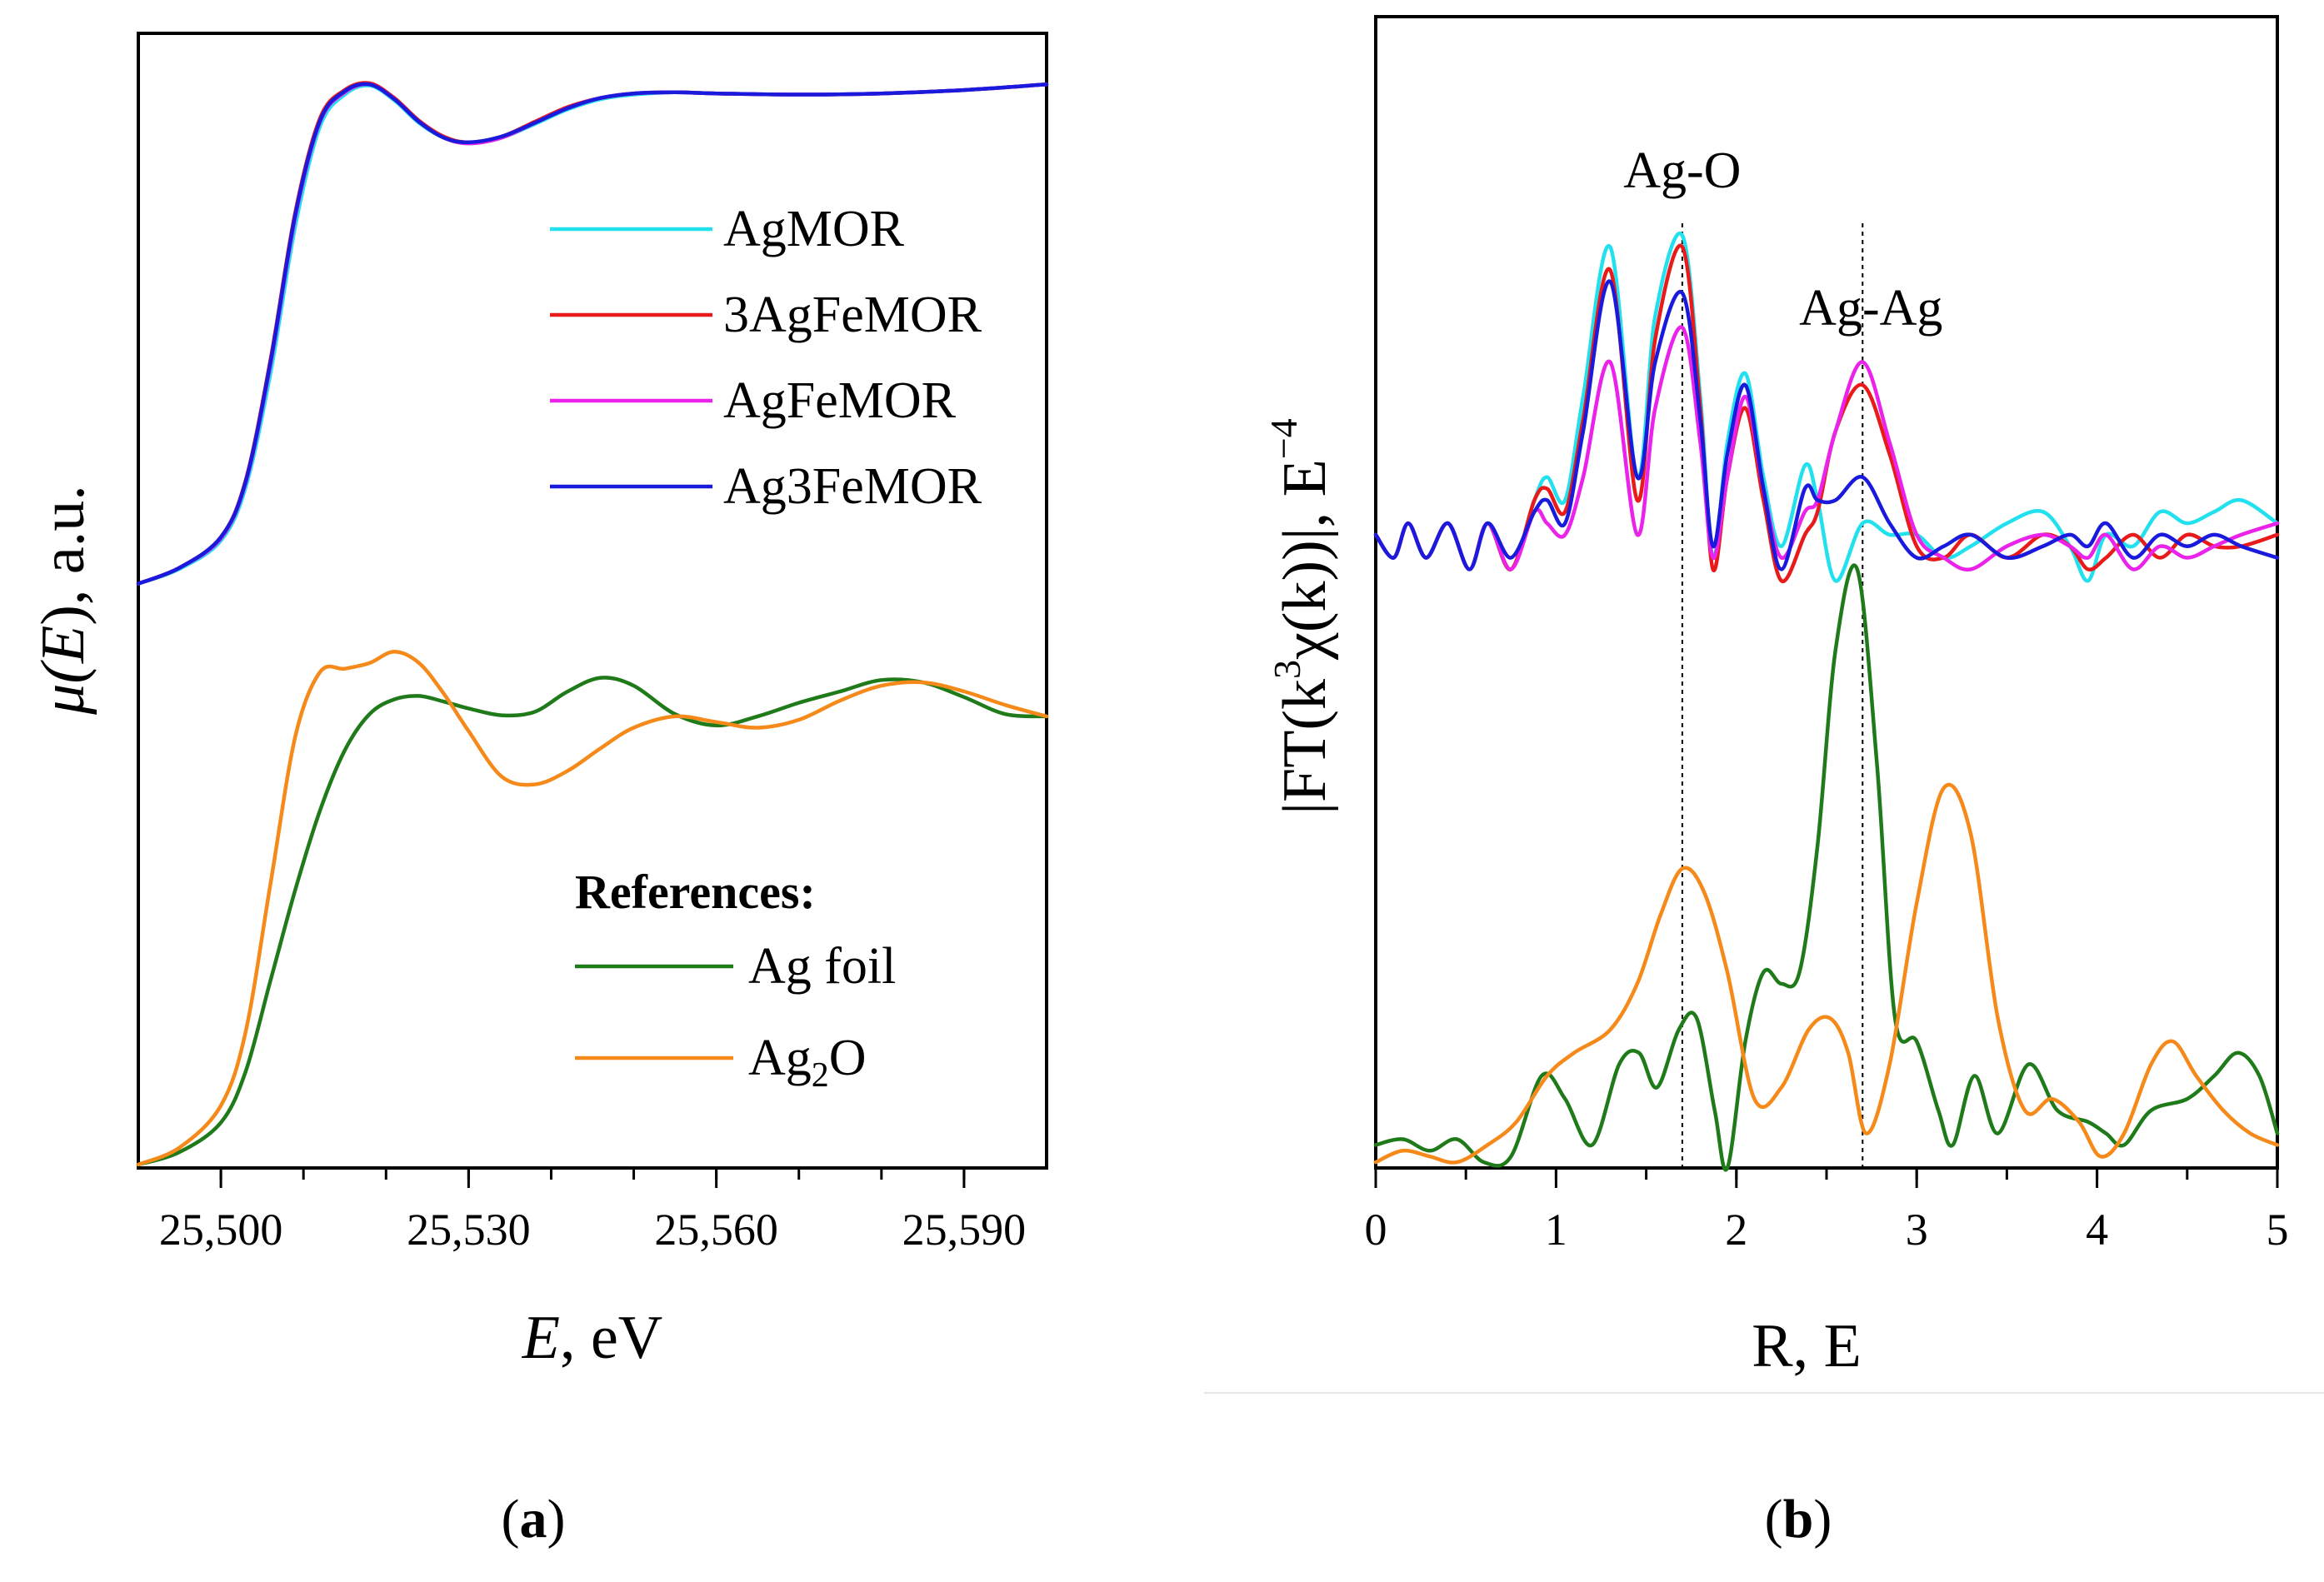 The image size is (2324, 1582). I want to click on reference-lines-b, so click(1772, 695).